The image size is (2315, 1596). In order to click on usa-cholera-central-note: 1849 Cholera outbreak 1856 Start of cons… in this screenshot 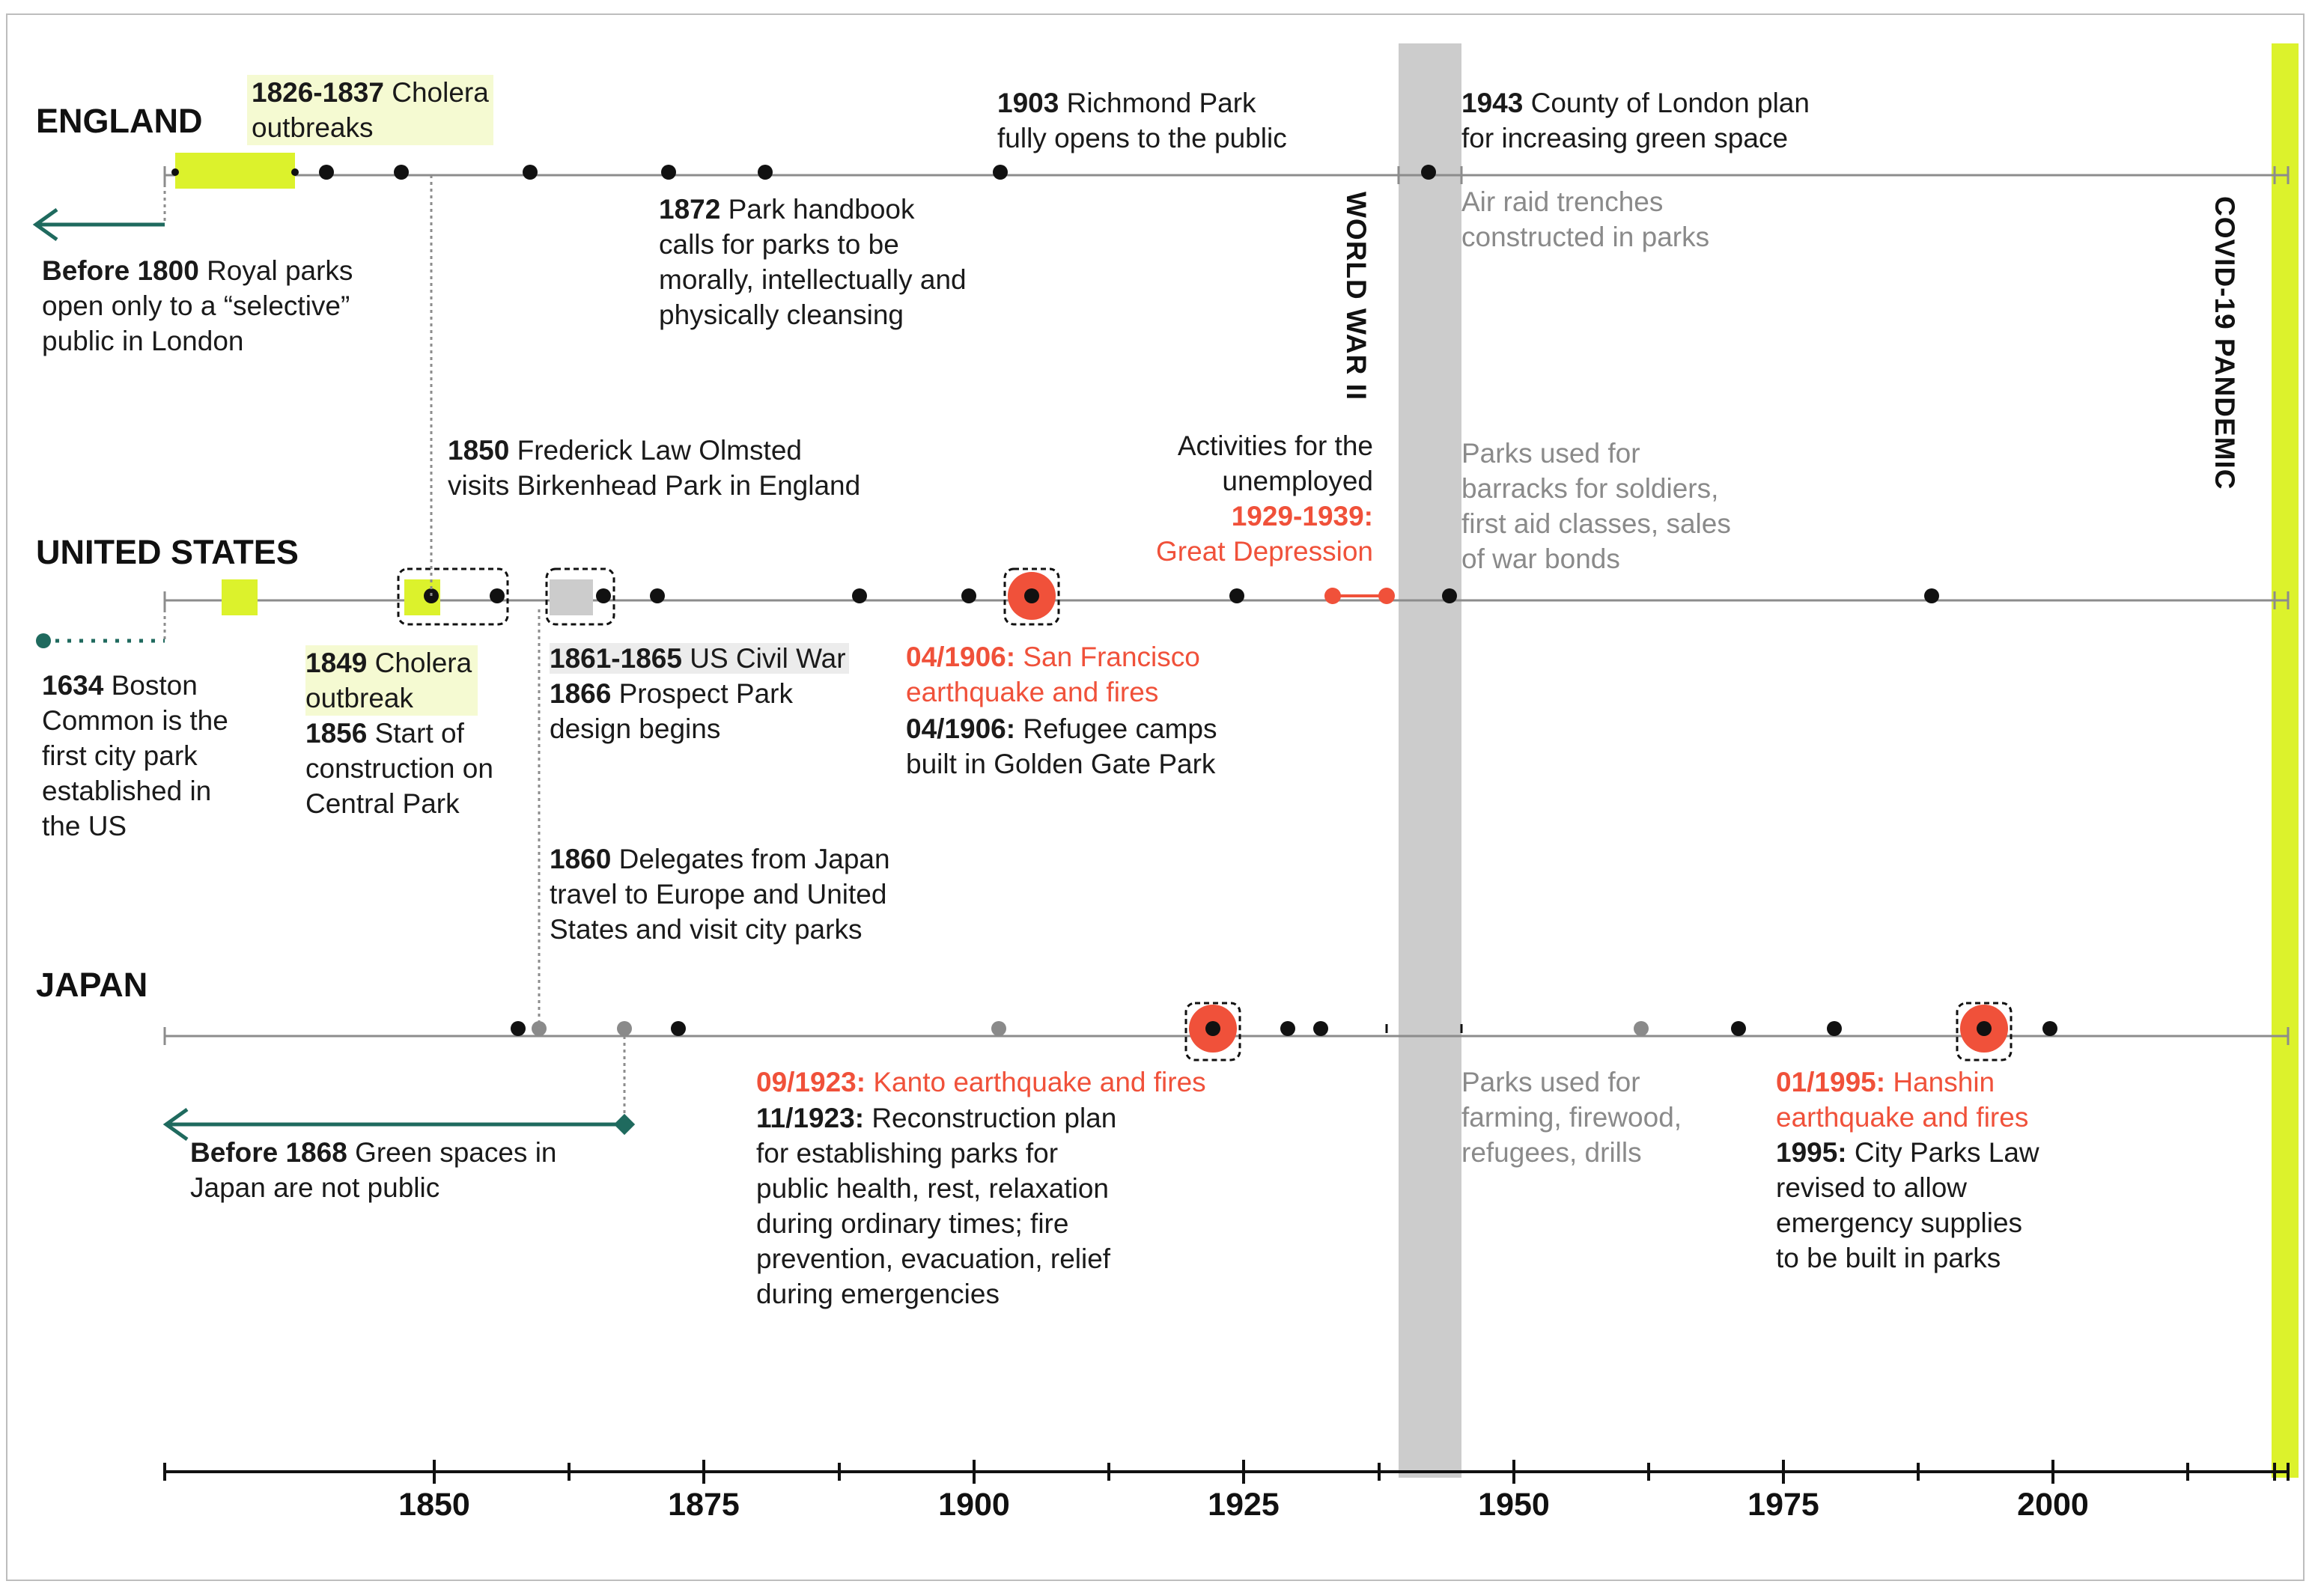, I will do `click(399, 733)`.